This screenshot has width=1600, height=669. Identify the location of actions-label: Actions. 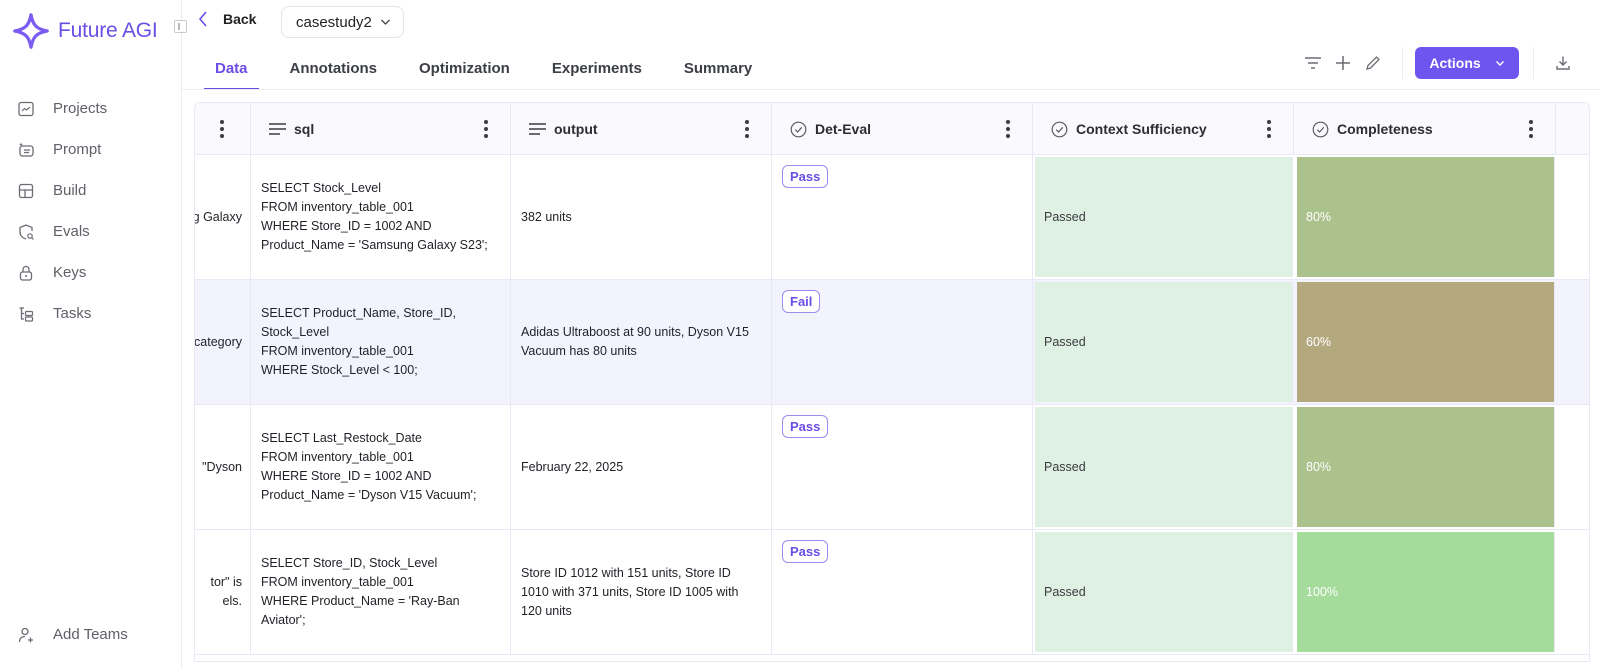
(1455, 63).